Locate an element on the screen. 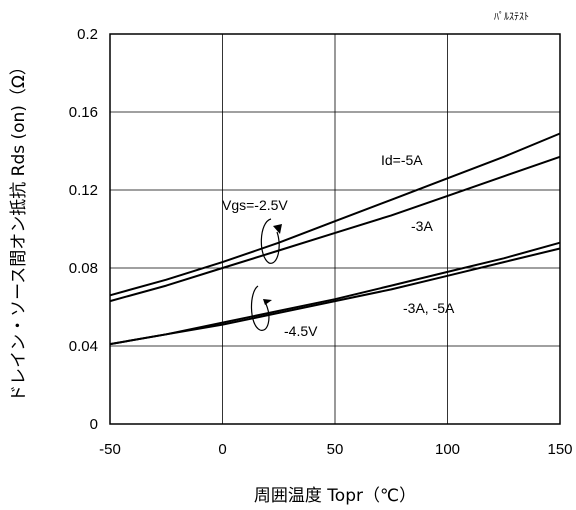 The image size is (576, 510). annotation-vgs-2-5v: Vgs=-2.5V is located at coordinates (255, 205).